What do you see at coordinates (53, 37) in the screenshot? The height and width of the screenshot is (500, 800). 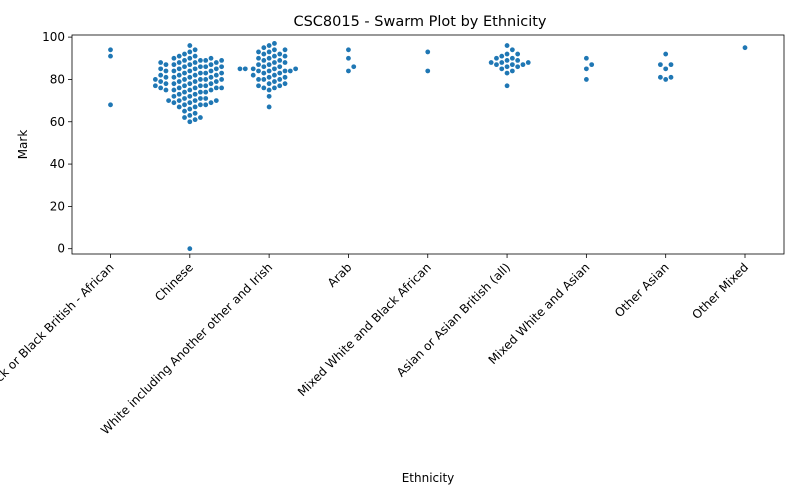 I see `y-tick-label: 100` at bounding box center [53, 37].